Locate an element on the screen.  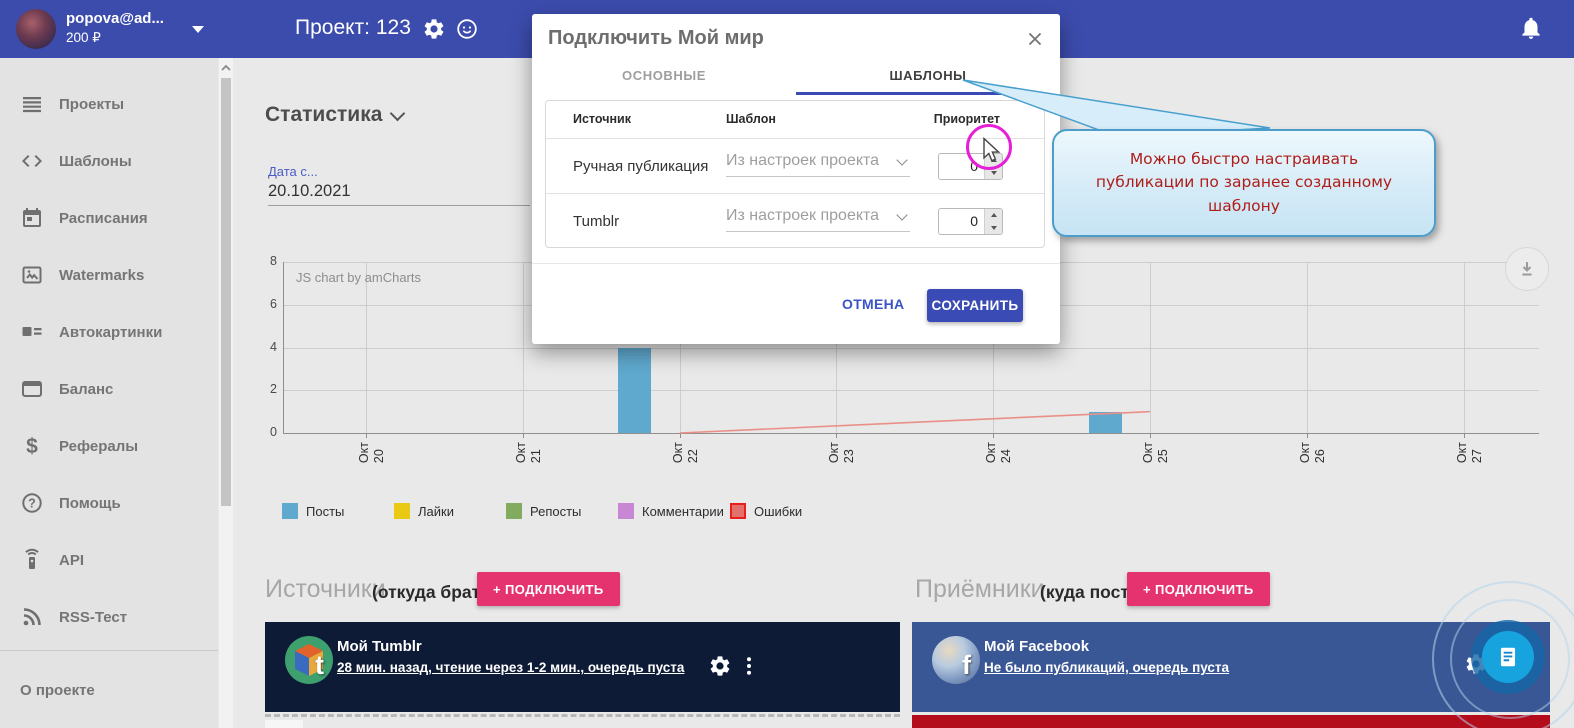
mouse-cursor is located at coordinates (992, 149).